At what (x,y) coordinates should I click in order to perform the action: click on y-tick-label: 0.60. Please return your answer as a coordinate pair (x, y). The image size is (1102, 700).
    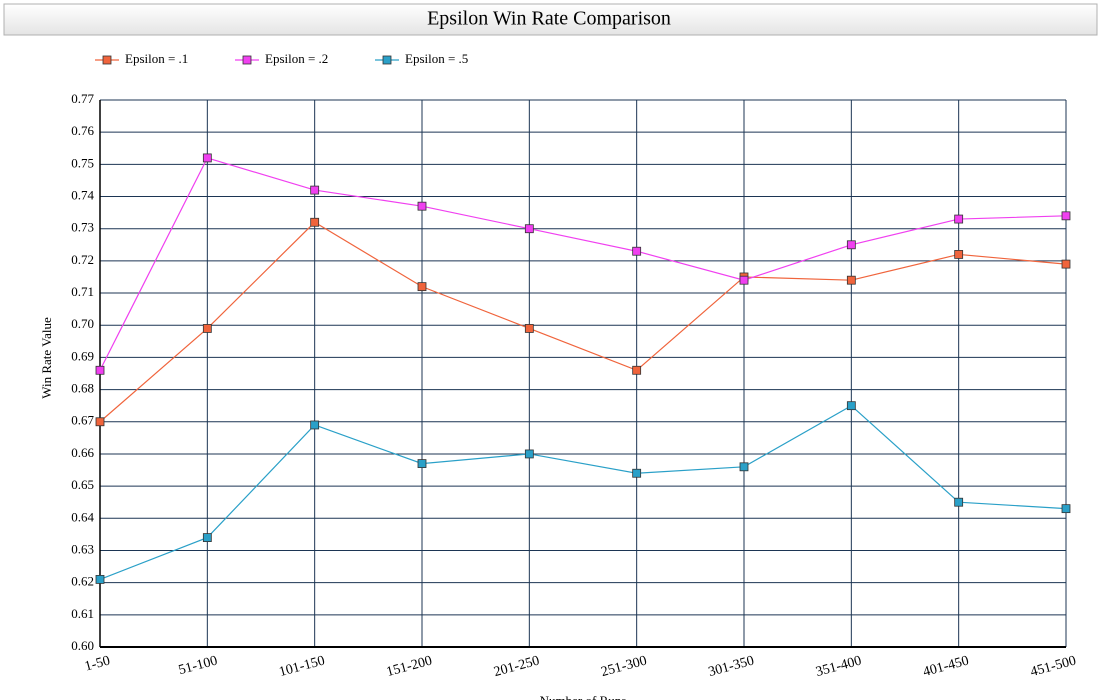
    Looking at the image, I should click on (82, 645).